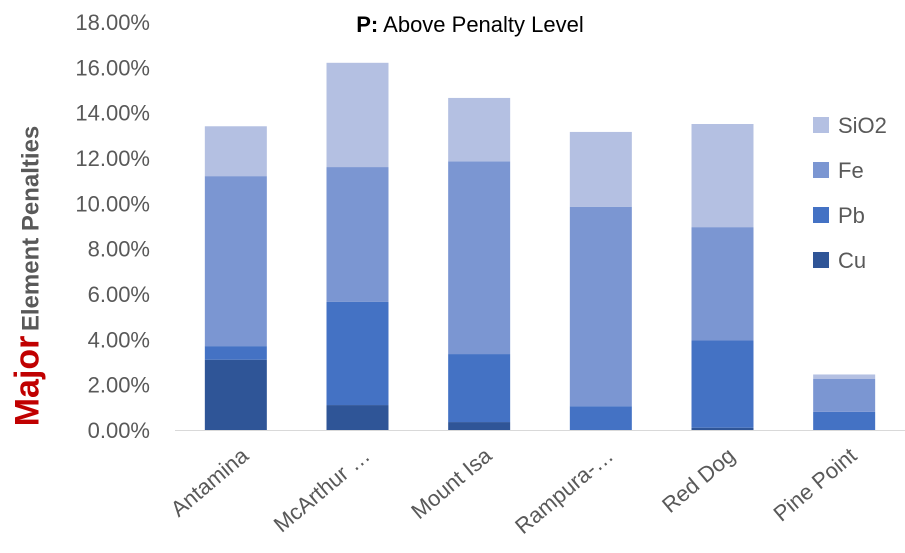 The height and width of the screenshot is (553, 905). I want to click on x-tick-label: Mount Isa, so click(451, 483).